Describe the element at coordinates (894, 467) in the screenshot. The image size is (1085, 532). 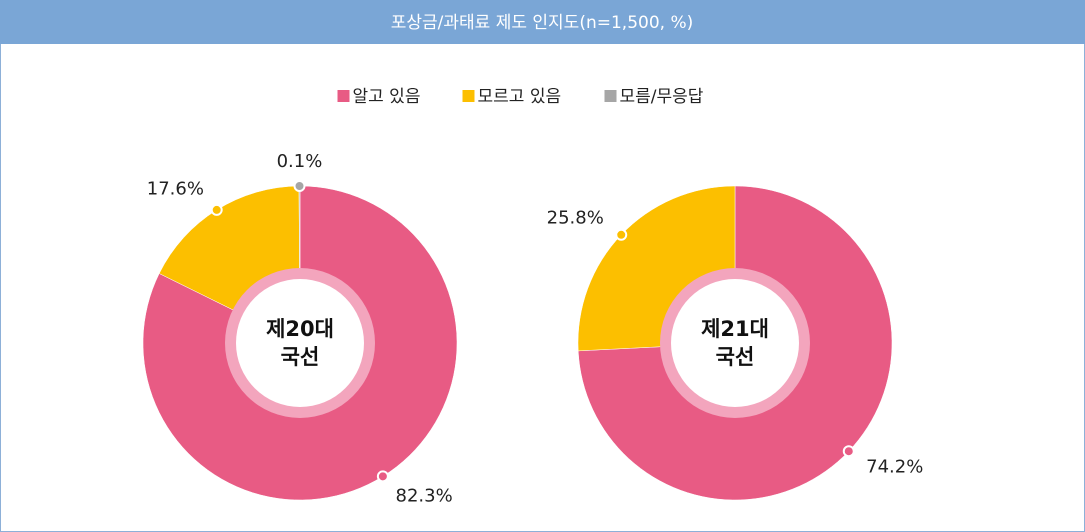
I see `value-label: 74.2%` at that location.